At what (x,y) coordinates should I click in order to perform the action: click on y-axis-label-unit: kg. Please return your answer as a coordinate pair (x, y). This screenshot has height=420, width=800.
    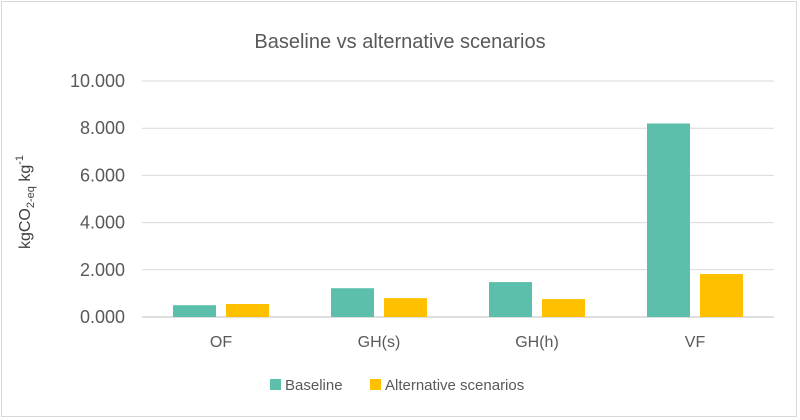
    Looking at the image, I should click on (25, 175).